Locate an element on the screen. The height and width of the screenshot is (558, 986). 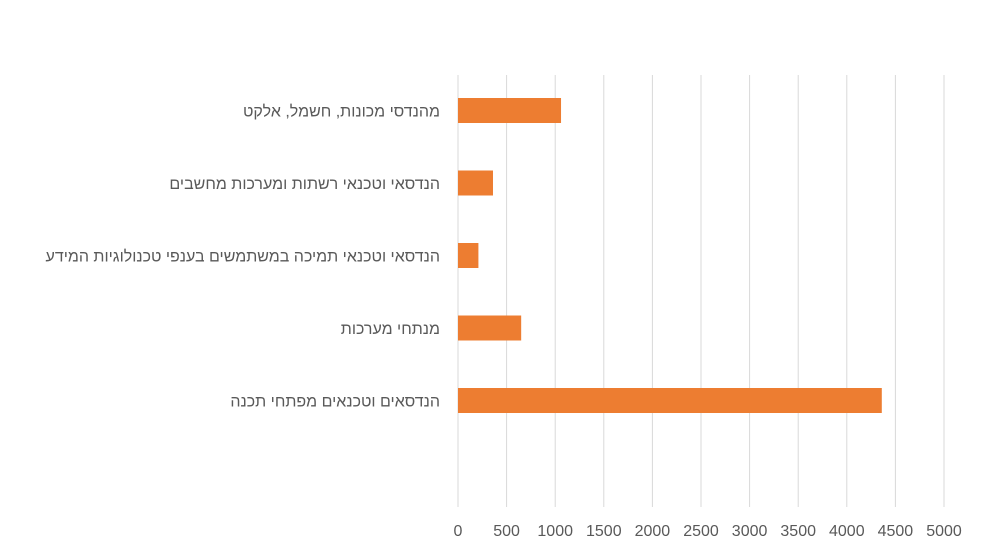
x-tick-label: 500 is located at coordinates (506, 531).